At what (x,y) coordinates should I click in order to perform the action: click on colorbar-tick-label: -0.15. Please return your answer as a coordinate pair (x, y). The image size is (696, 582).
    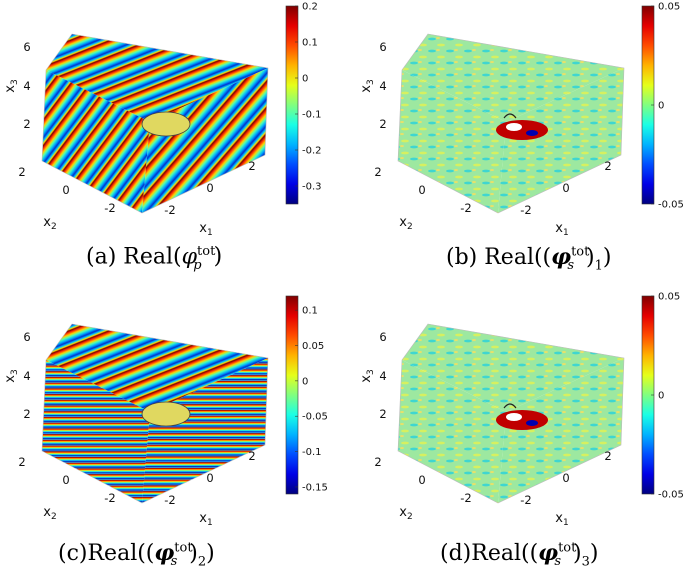
    Looking at the image, I should click on (315, 487).